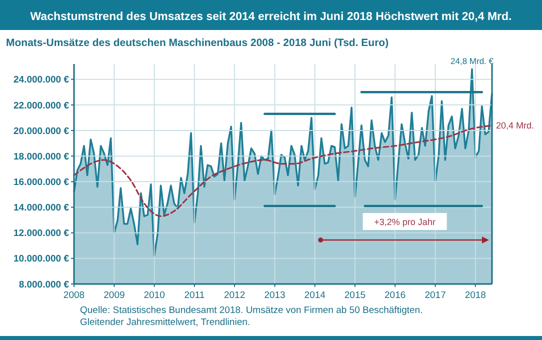 This screenshot has height=340, width=542. What do you see at coordinates (197, 43) in the screenshot?
I see `chart-subtitle: Monats-Umsätze des deutschen Maschinenbaus 2008 - 2018 Juni (Tsd. Euro)` at bounding box center [197, 43].